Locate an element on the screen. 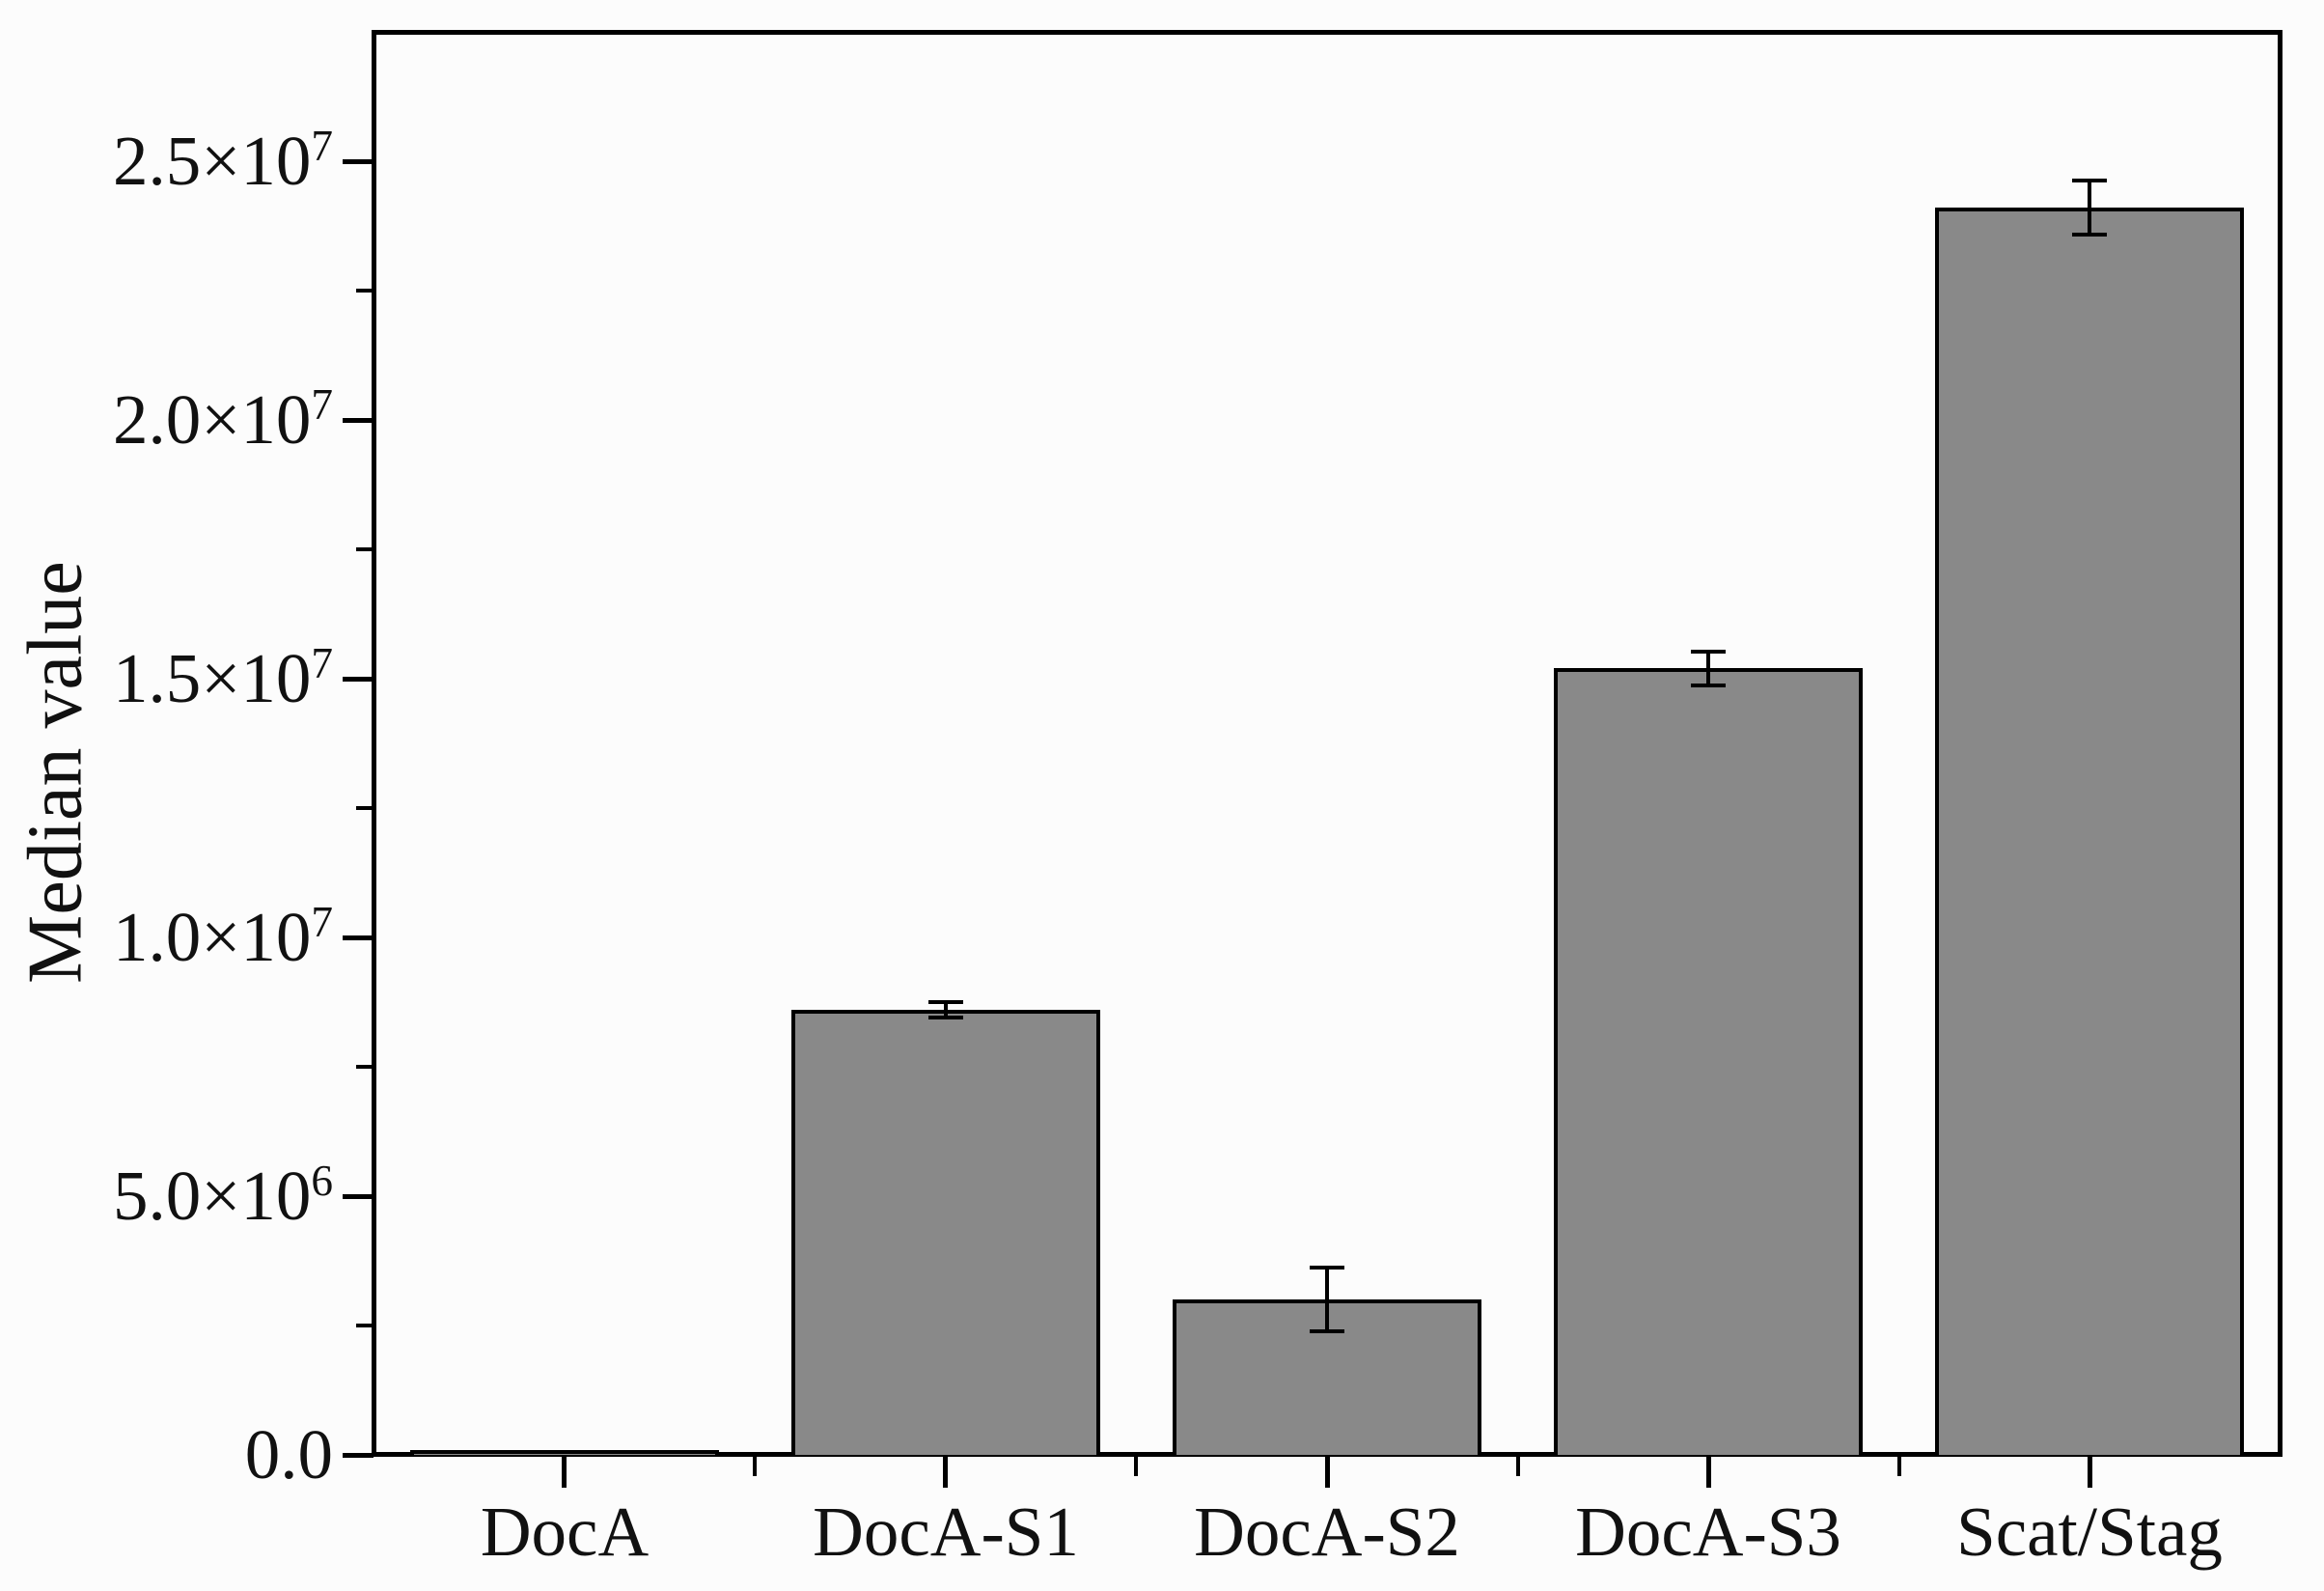 The height and width of the screenshot is (1591, 2324). error-cap-bottom-DocA-S1 is located at coordinates (945, 1017).